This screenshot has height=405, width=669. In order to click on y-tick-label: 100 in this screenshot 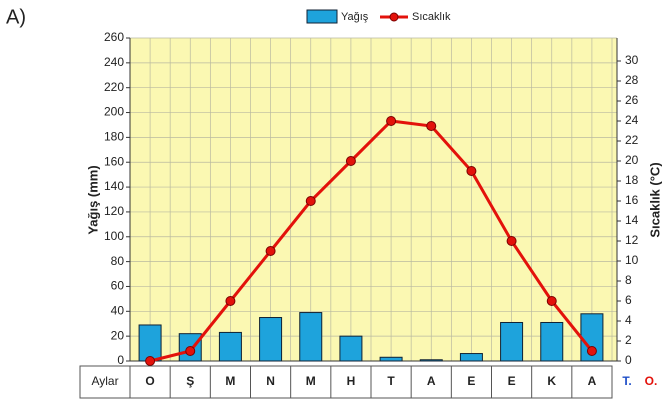, I will do `click(114, 236)`.